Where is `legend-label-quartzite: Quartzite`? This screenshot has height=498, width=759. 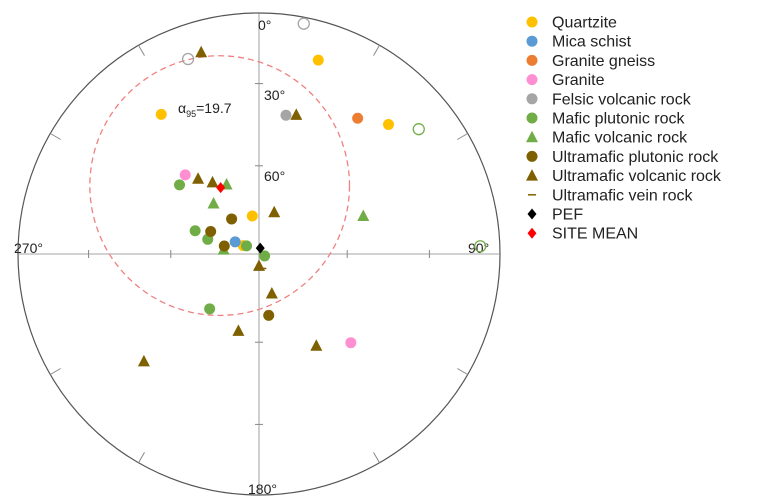 legend-label-quartzite: Quartzite is located at coordinates (584, 23).